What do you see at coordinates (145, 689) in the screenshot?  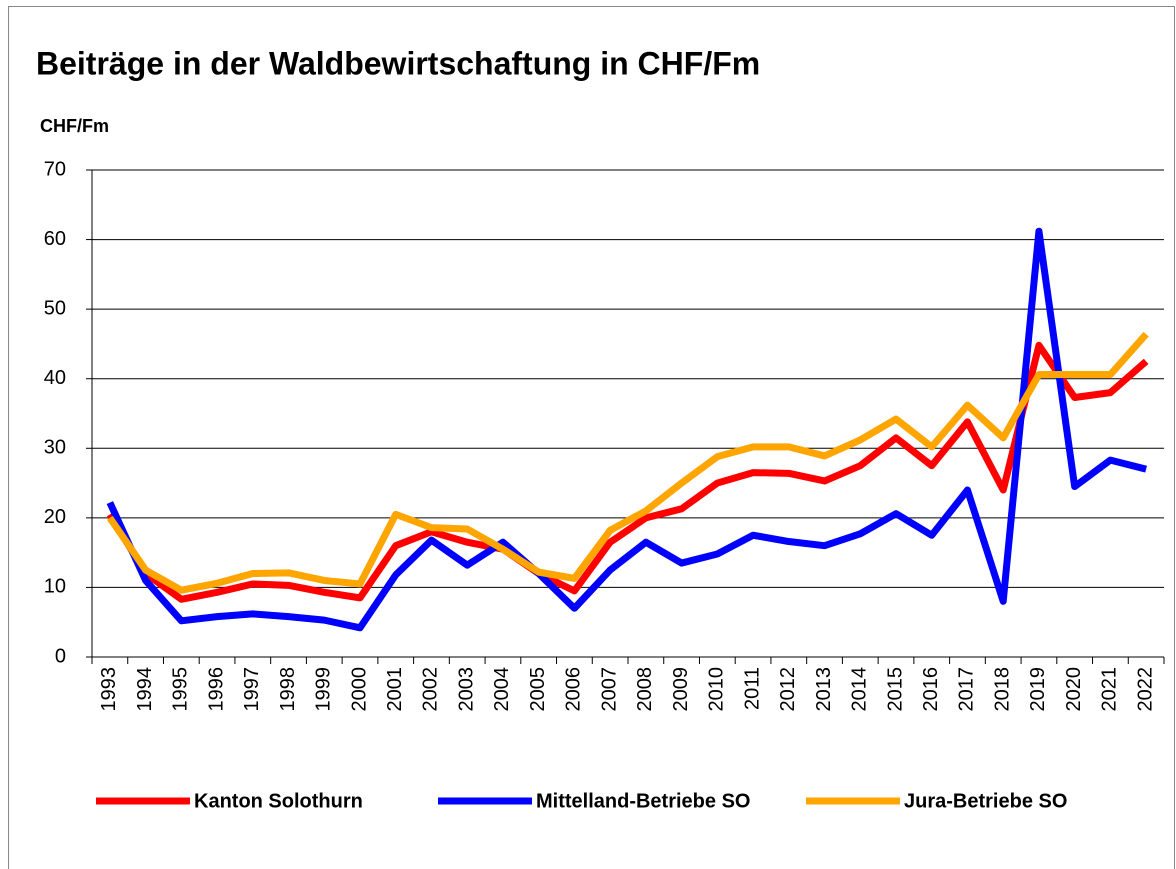 I see `x-tick-label: 1994` at bounding box center [145, 689].